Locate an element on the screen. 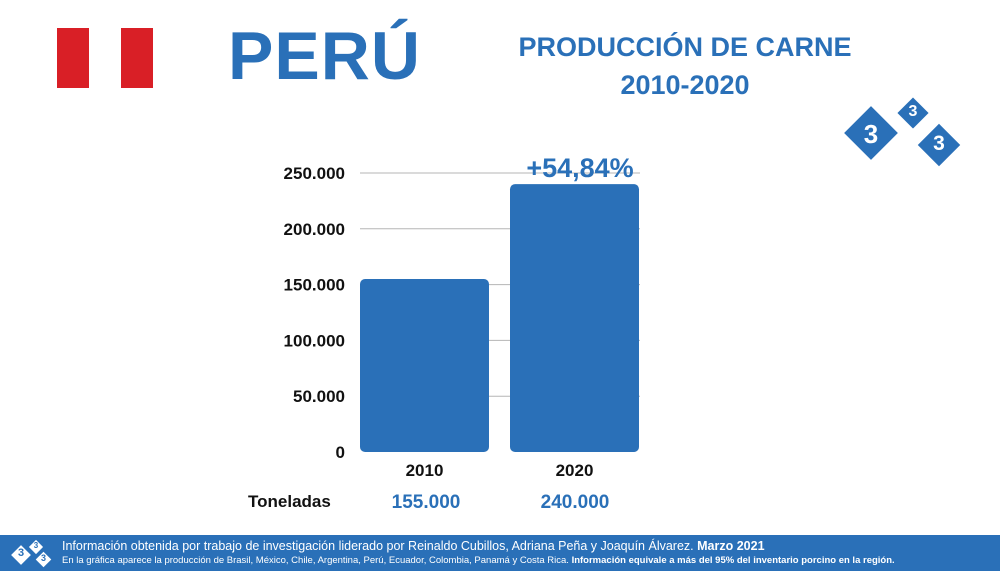 This screenshot has height=571, width=1000. peru-flag is located at coordinates (105, 58).